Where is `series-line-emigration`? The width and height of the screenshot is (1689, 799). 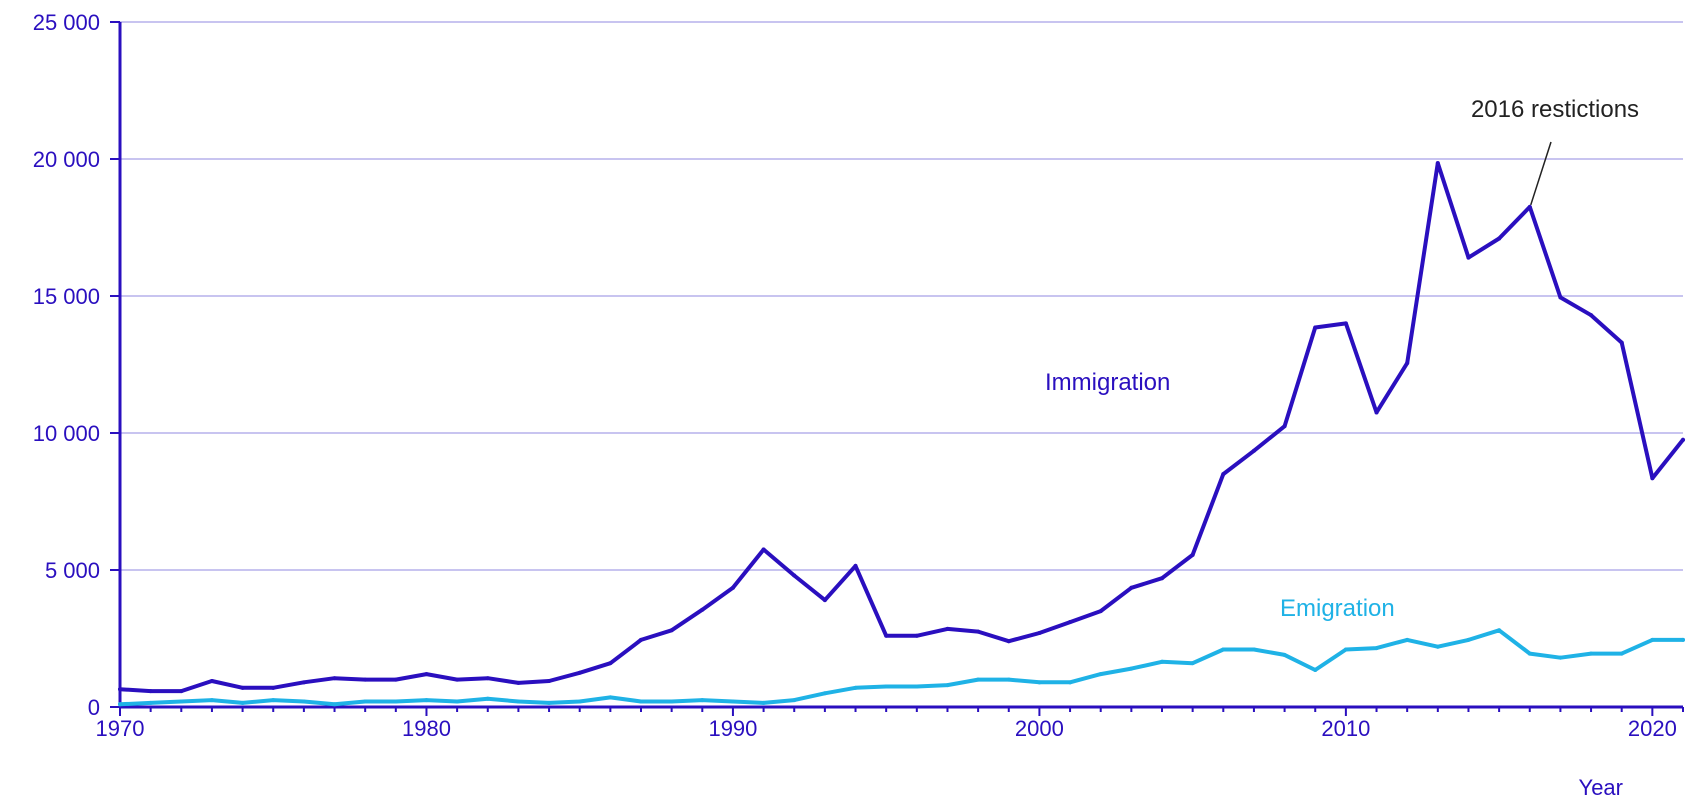 series-line-emigration is located at coordinates (901, 667).